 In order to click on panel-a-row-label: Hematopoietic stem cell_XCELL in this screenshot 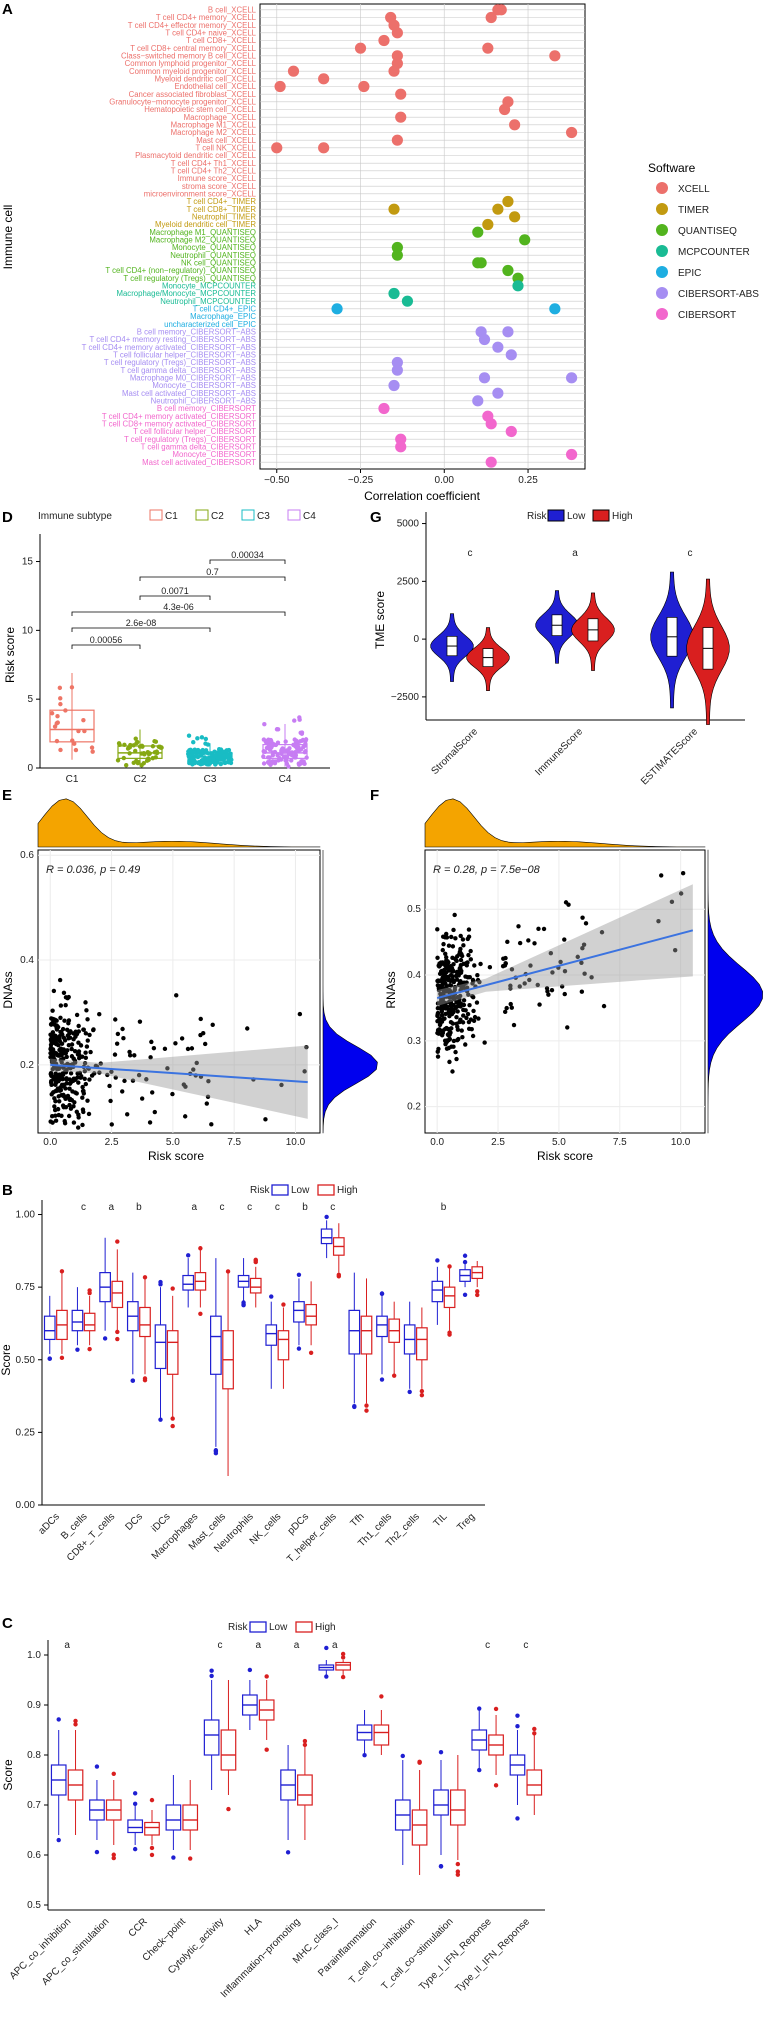, I will do `click(200, 109)`.